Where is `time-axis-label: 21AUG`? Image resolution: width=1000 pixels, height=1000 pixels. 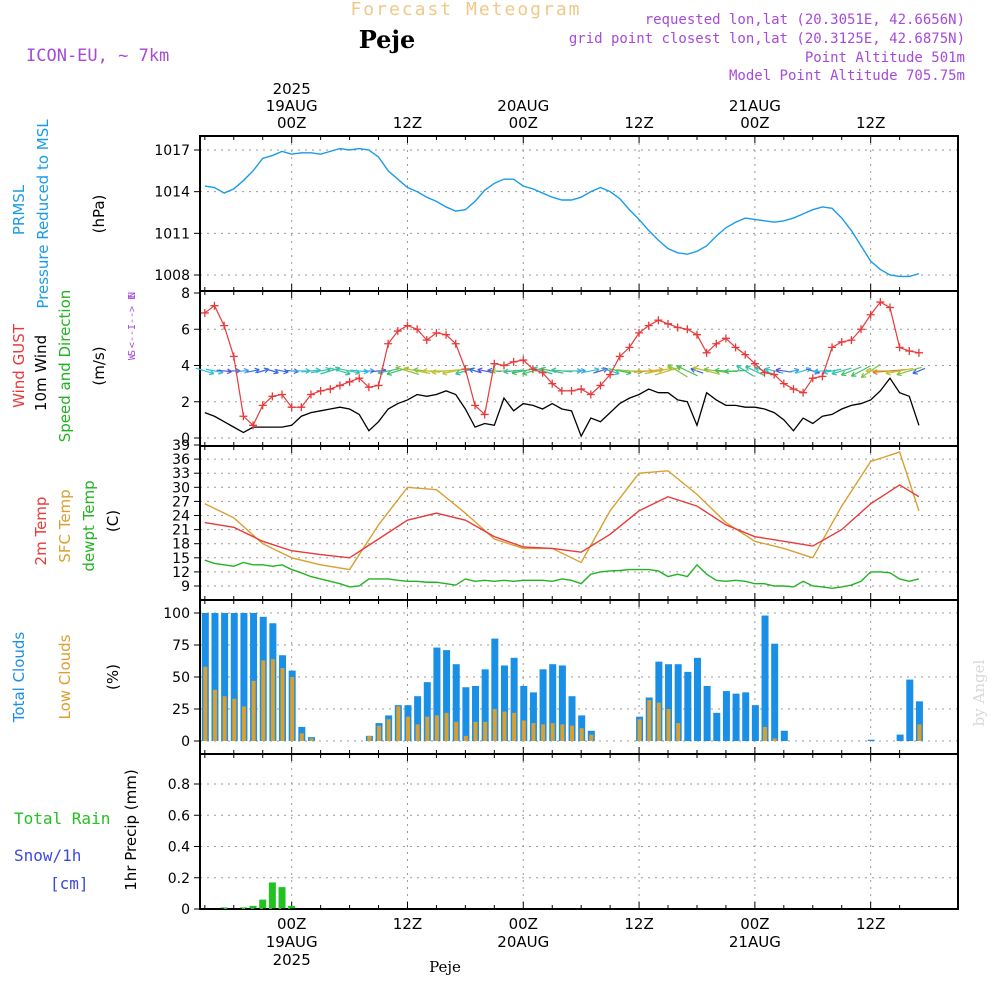
time-axis-label: 21AUG is located at coordinates (755, 942).